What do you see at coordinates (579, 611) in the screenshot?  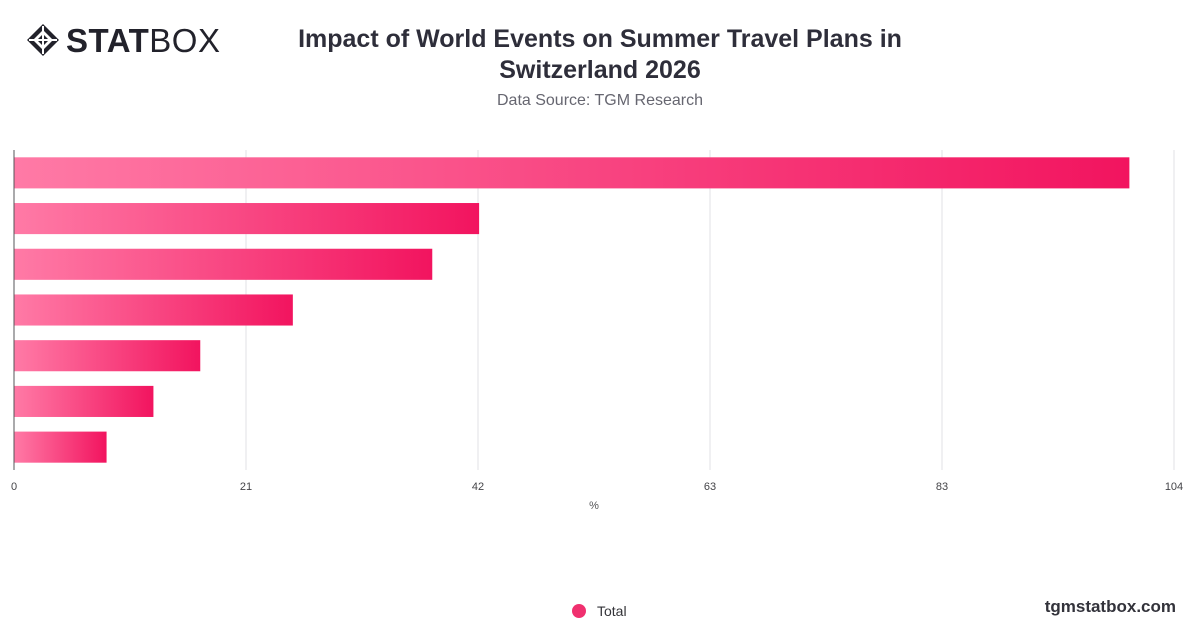 I see `legend-dot-total` at bounding box center [579, 611].